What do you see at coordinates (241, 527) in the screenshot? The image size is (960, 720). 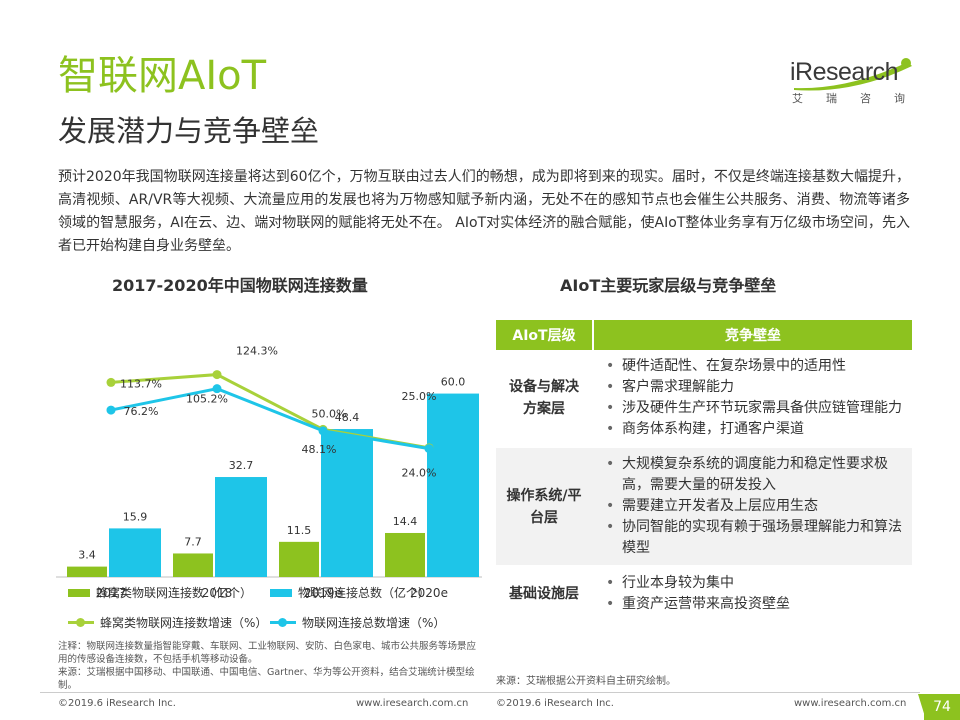 I see `bar-total-2018` at bounding box center [241, 527].